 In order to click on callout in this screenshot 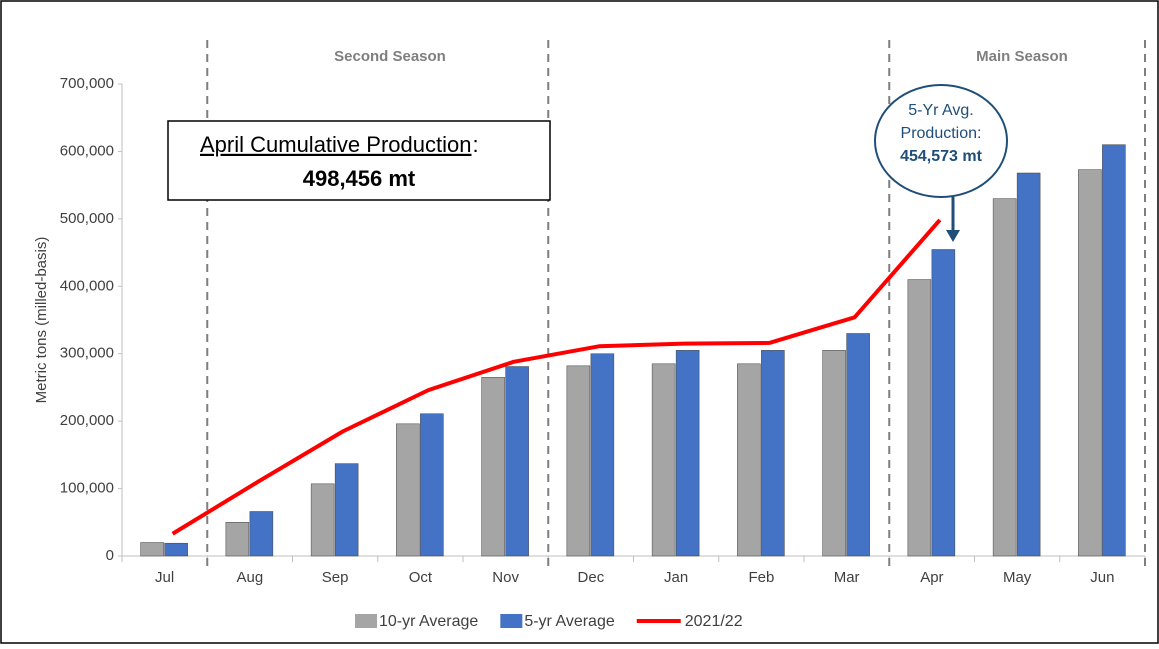, I will do `click(941, 141)`.